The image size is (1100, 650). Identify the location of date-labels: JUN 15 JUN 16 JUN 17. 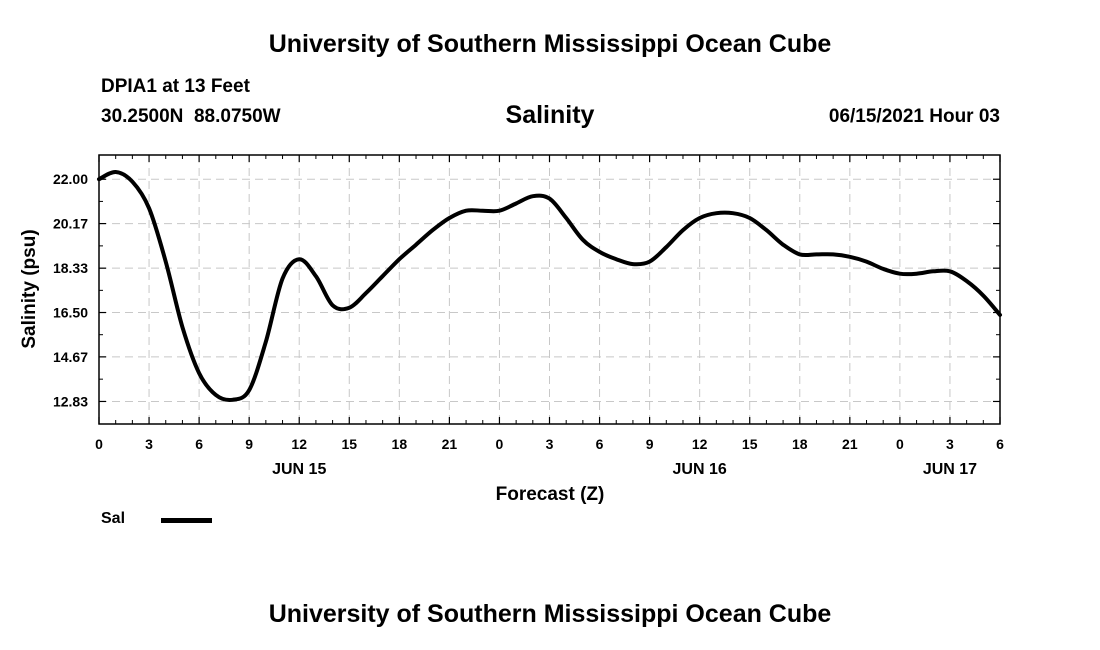
(624, 469).